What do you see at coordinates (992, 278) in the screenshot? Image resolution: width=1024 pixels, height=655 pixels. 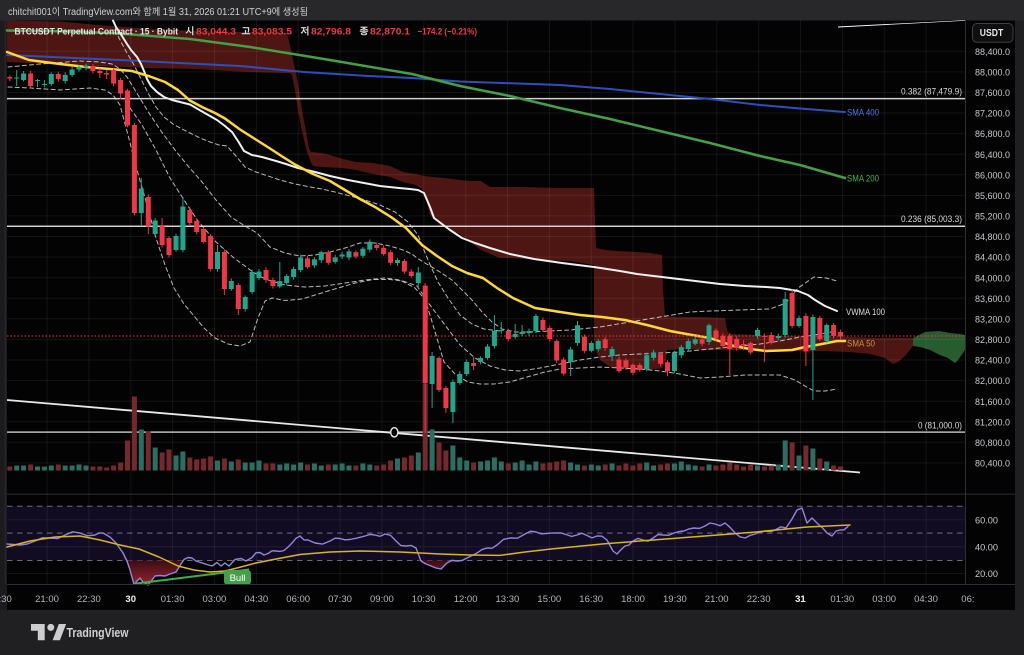 I see `svg-text: 84,000.0` at bounding box center [992, 278].